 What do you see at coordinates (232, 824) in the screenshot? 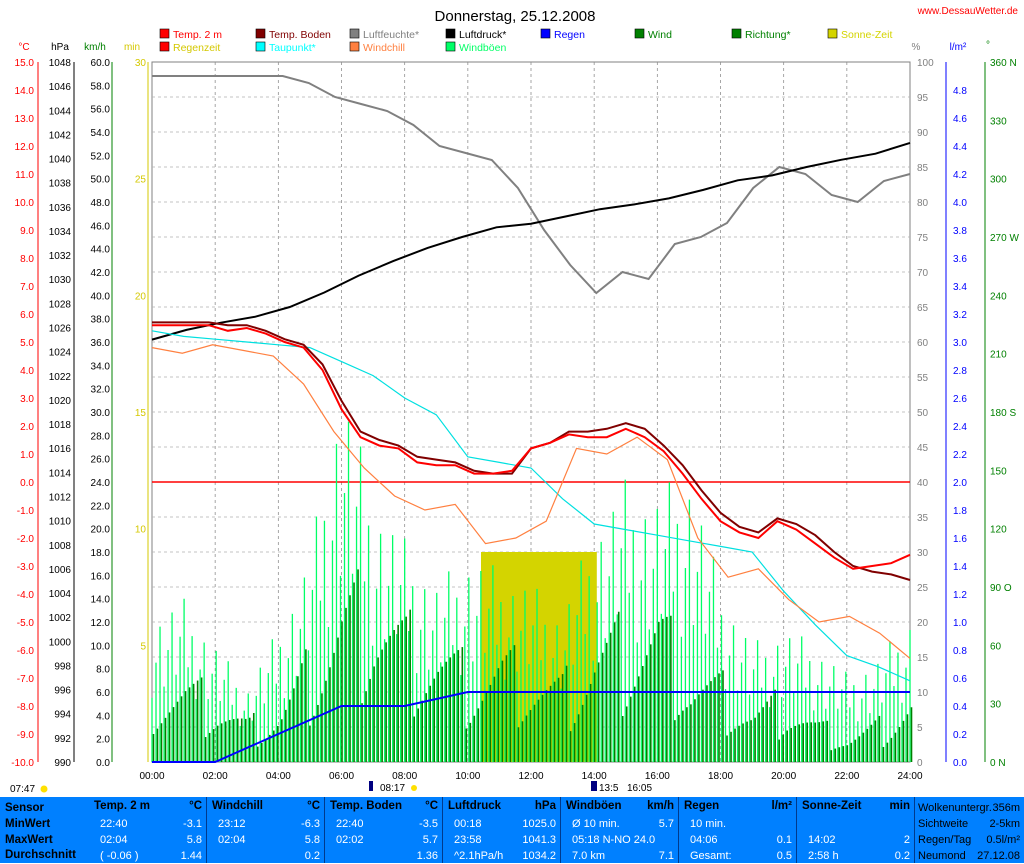
I see `stats-time: 23:12` at bounding box center [232, 824].